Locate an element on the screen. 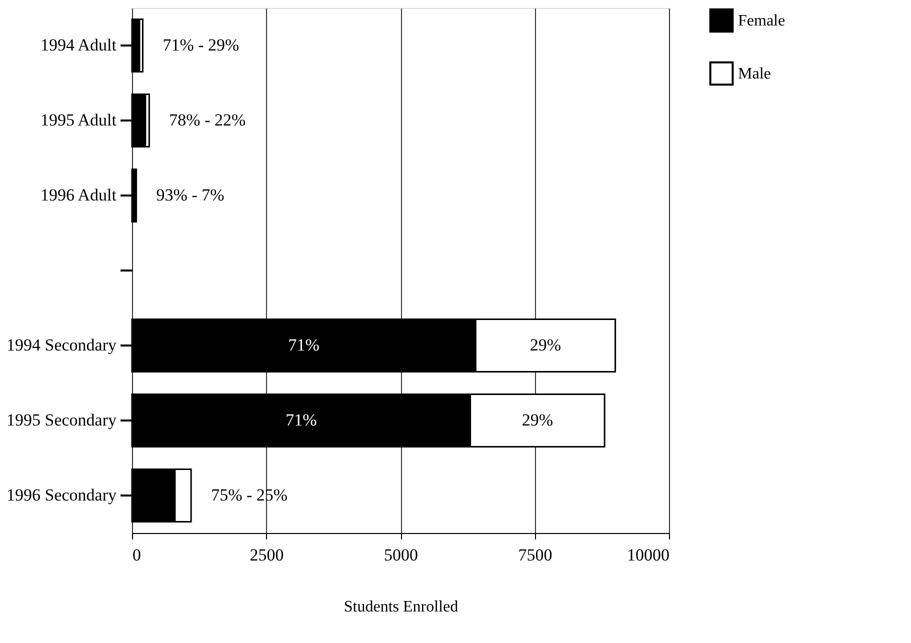 The height and width of the screenshot is (643, 911). x-tick-label: 0 is located at coordinates (136, 555).